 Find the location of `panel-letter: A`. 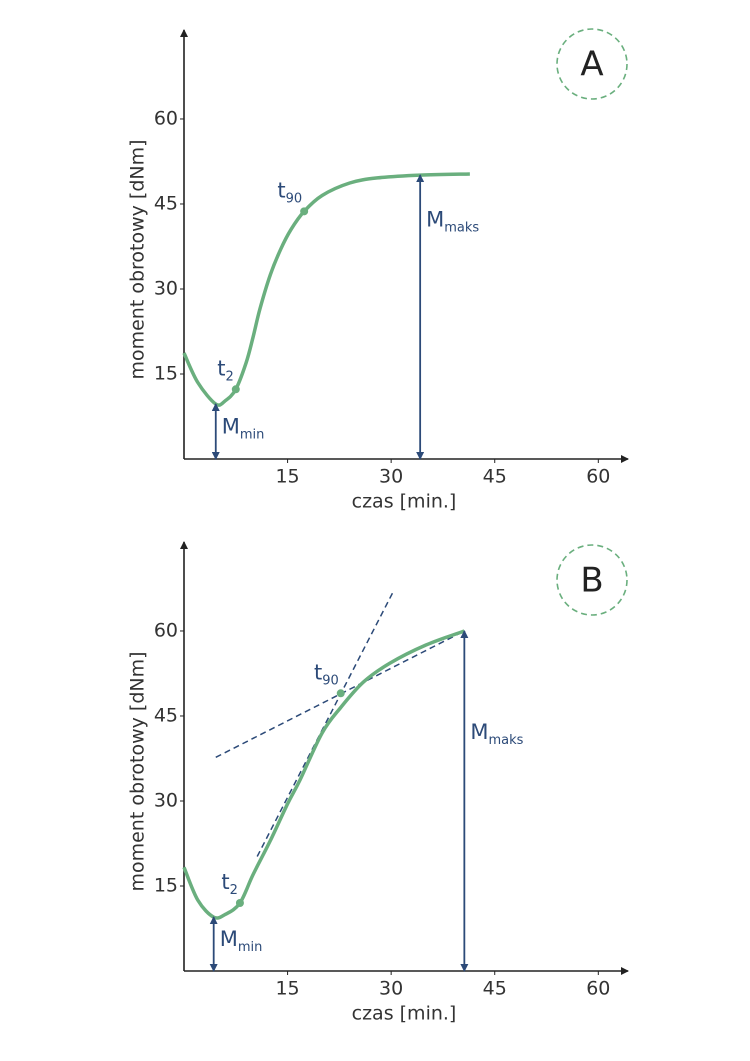

panel-letter: A is located at coordinates (591, 65).